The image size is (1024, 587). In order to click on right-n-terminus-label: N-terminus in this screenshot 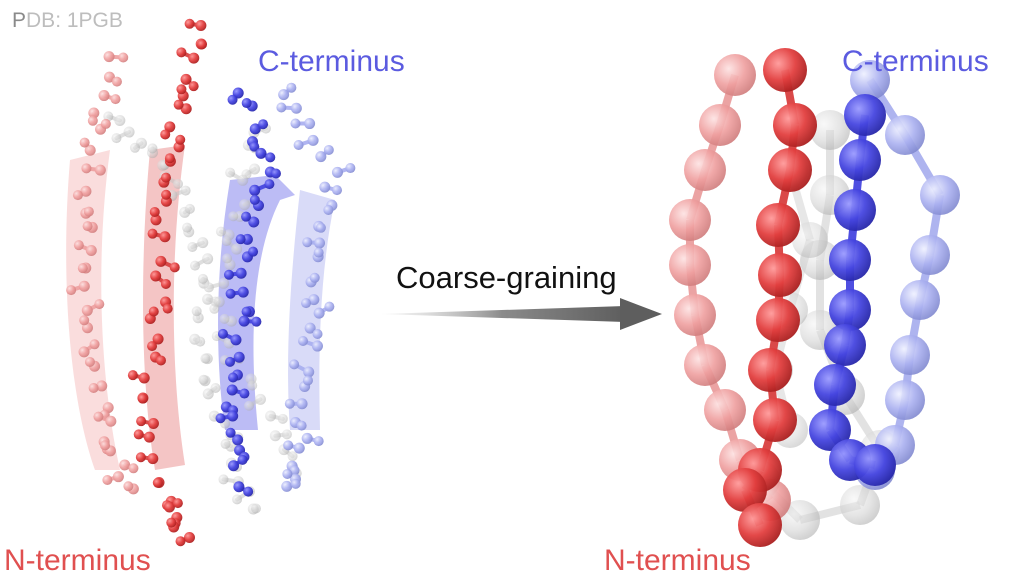, I will do `click(677, 560)`.